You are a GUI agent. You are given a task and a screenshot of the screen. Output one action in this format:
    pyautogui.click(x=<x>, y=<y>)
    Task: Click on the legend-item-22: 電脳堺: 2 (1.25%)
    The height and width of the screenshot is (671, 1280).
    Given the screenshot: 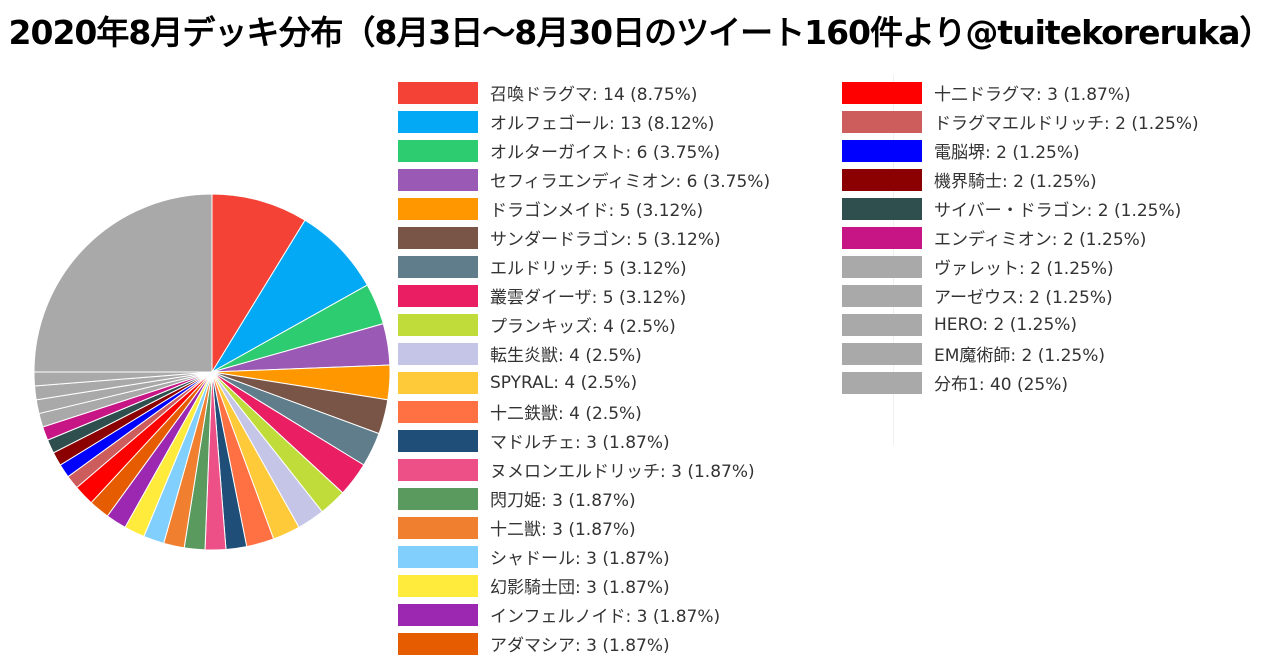 What is the action you would take?
    pyautogui.click(x=1020, y=150)
    